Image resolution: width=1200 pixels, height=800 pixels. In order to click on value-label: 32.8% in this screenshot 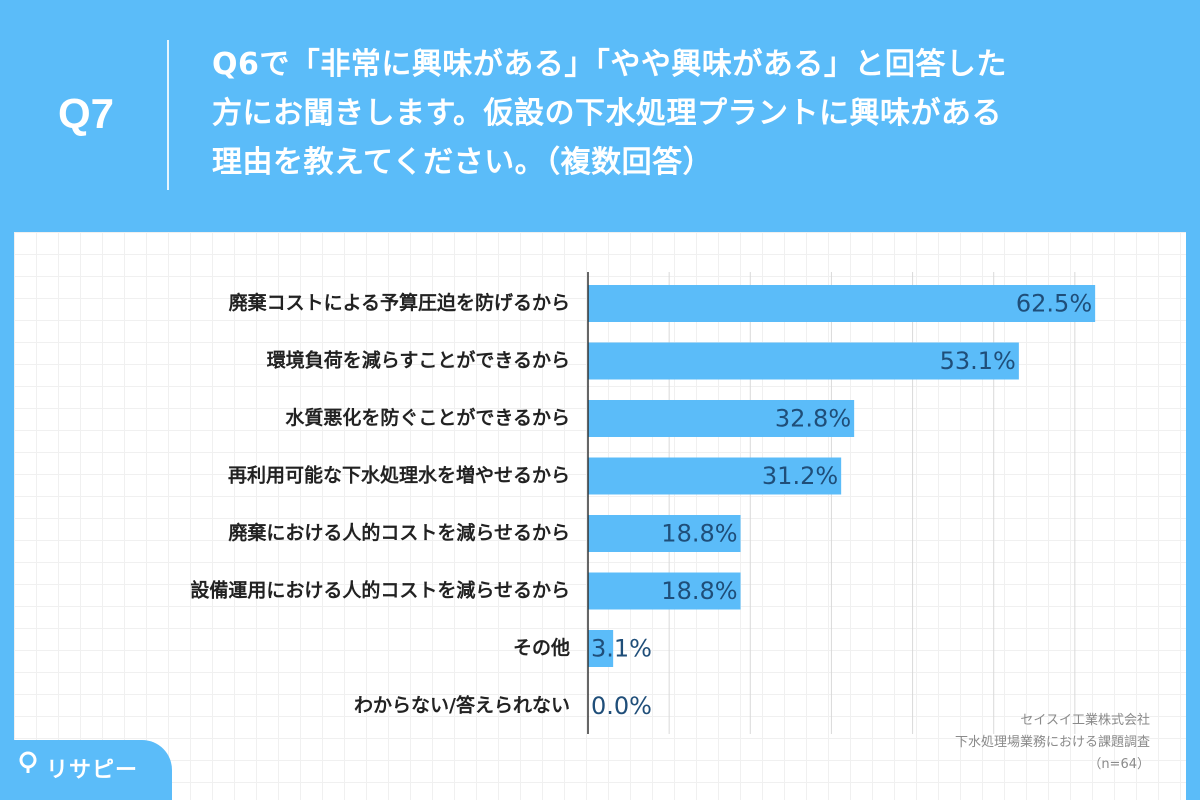, I will do `click(813, 419)`.